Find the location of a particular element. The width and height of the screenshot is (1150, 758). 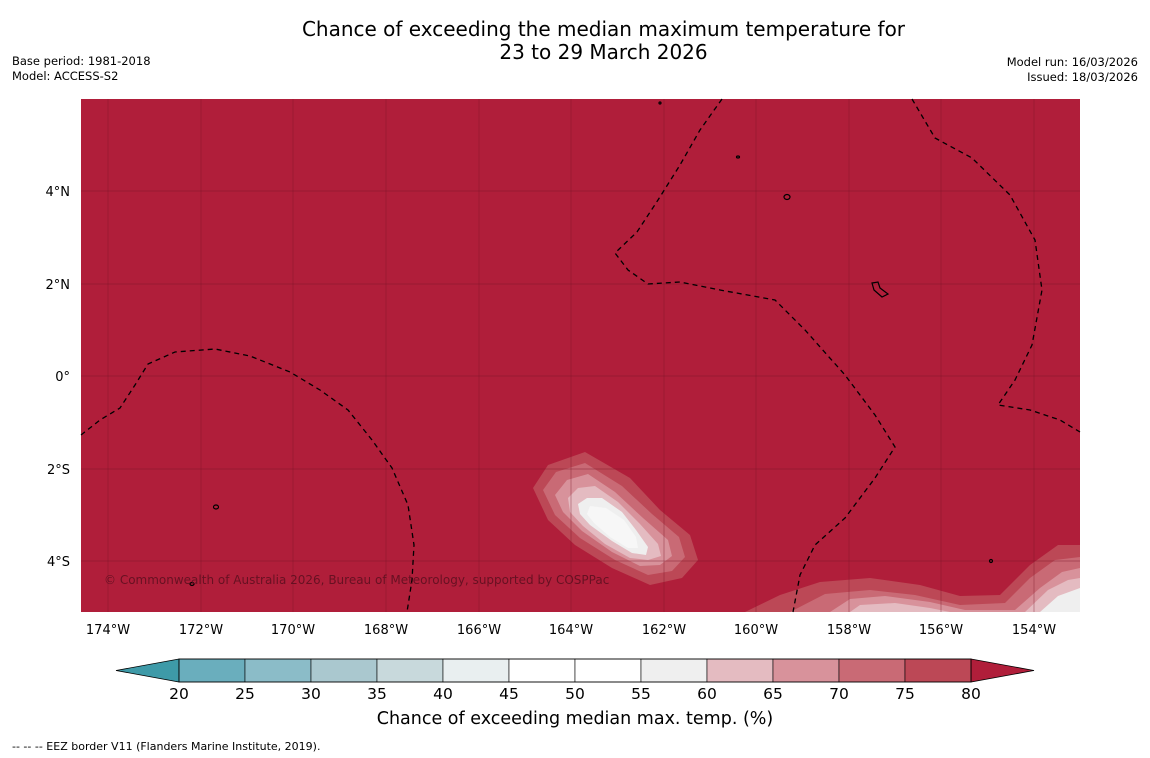

colorbar-tick-label: 30 is located at coordinates (311, 694).